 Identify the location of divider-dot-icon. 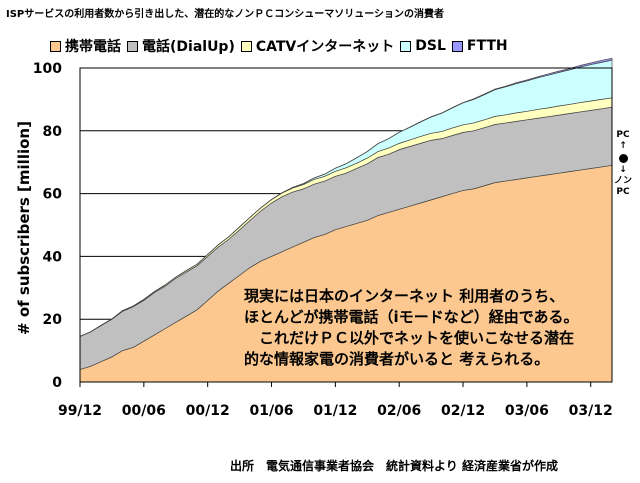
(623, 158).